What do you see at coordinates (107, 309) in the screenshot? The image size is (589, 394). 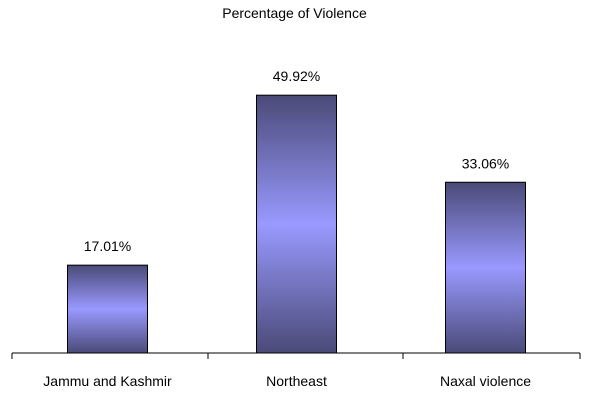 I see `bar-jammu-and-kashmir` at bounding box center [107, 309].